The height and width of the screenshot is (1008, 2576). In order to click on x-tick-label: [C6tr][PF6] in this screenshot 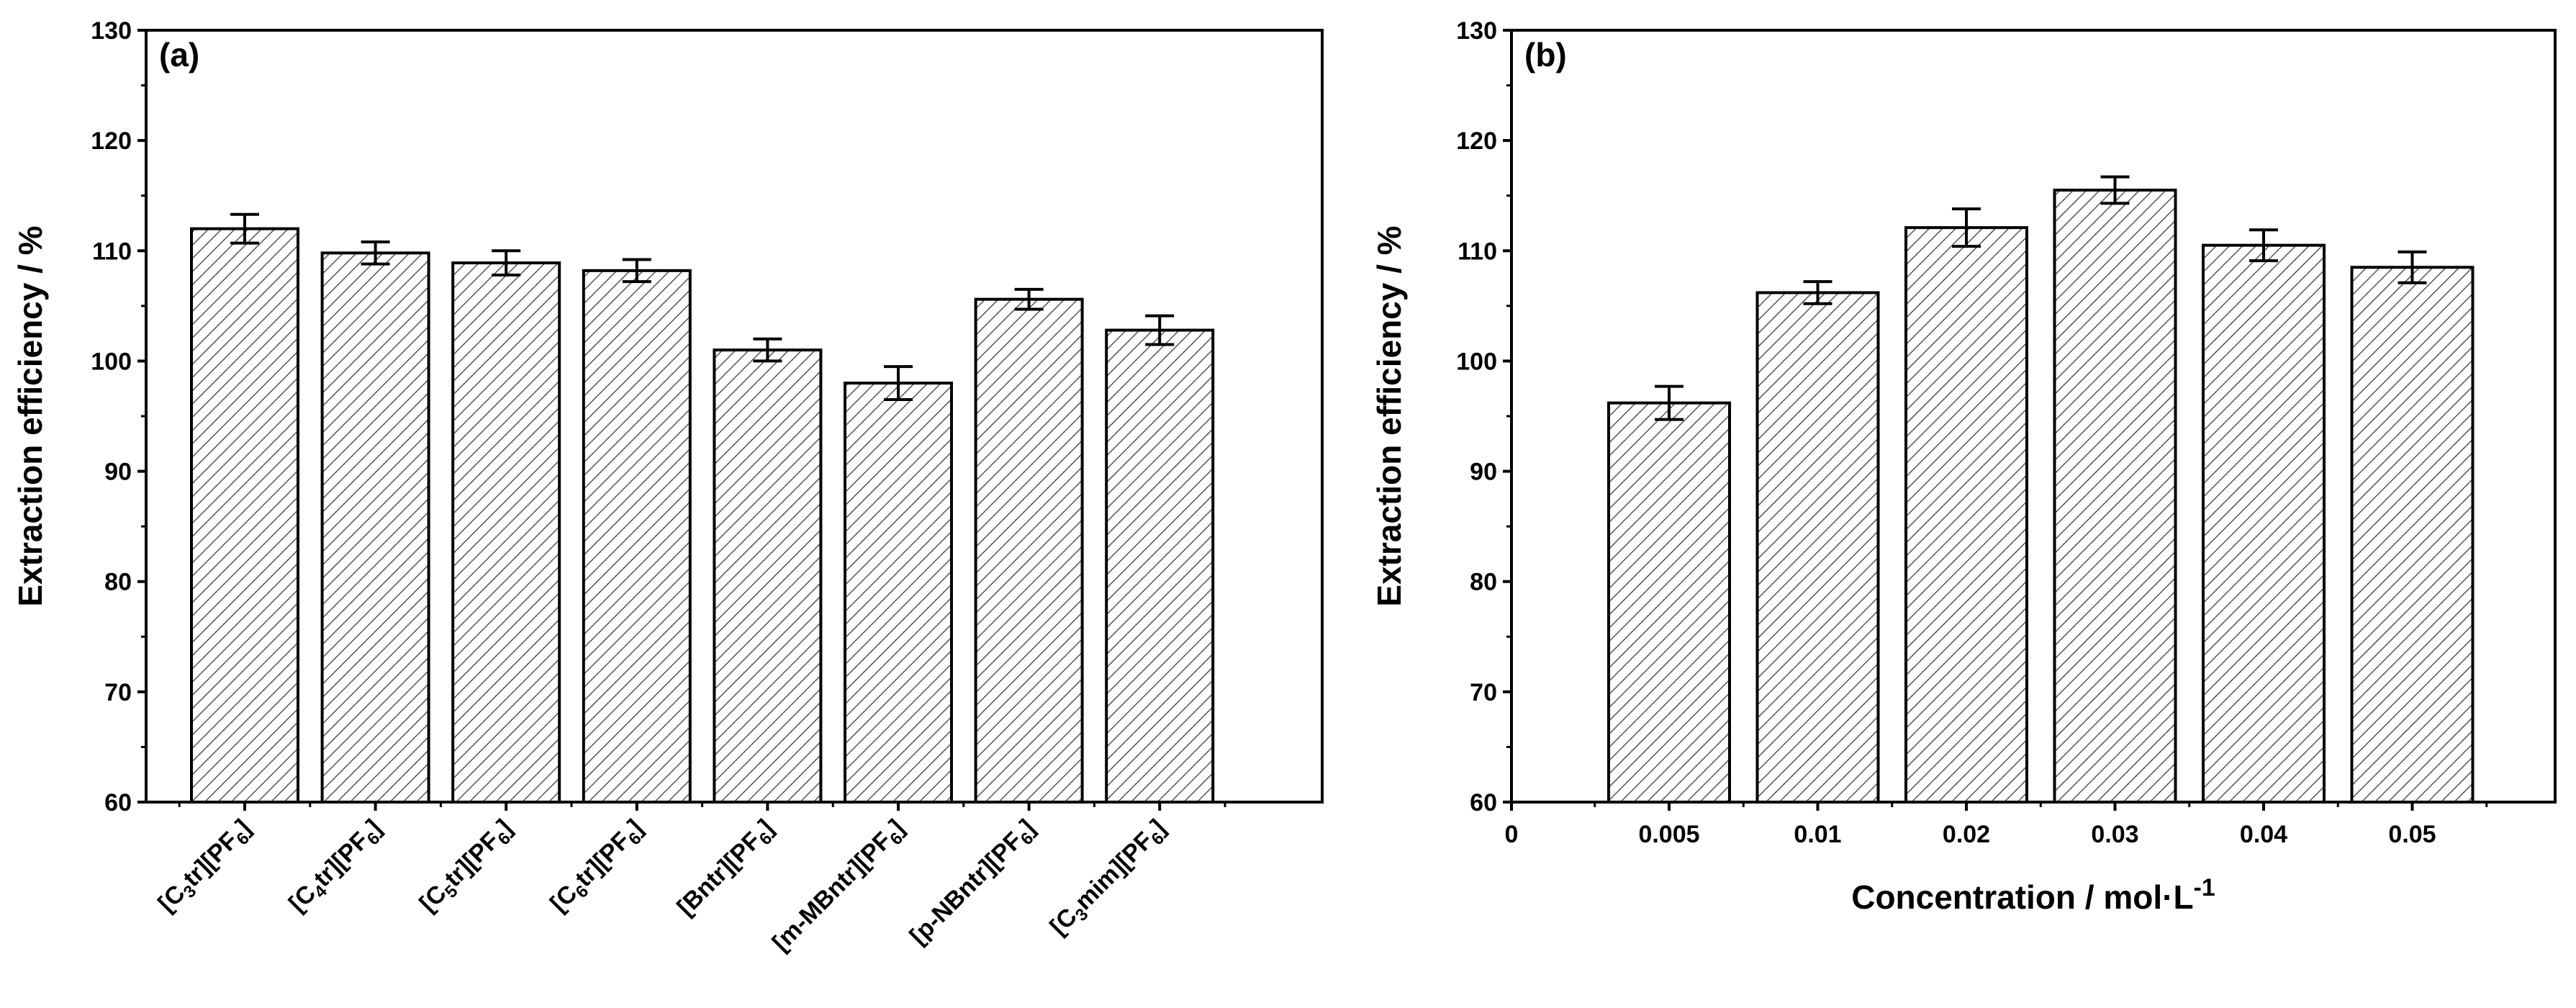, I will do `click(598, 867)`.